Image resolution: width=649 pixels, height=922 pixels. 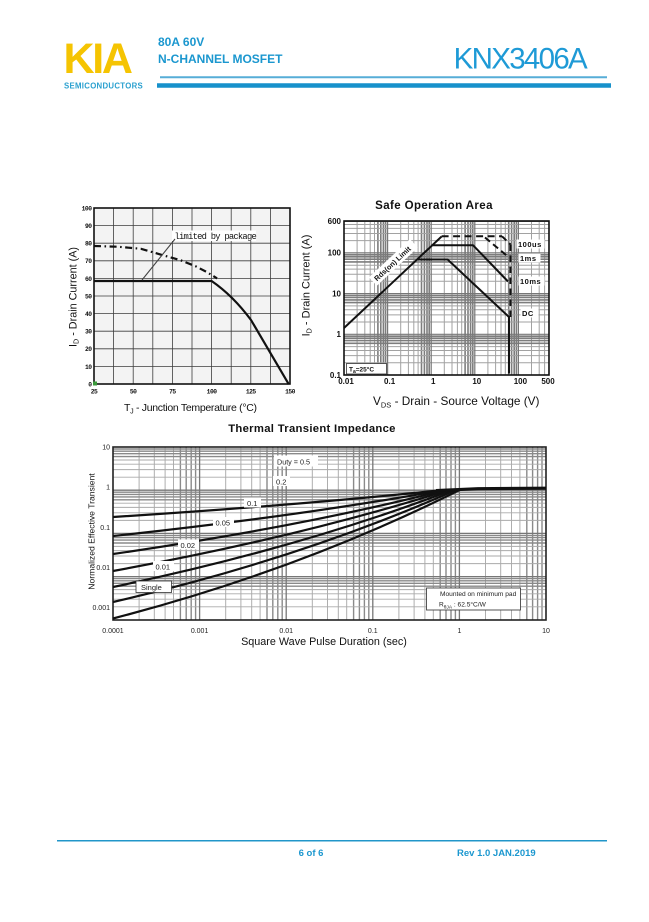 I want to click on svg-text: 500, so click(x=548, y=381).